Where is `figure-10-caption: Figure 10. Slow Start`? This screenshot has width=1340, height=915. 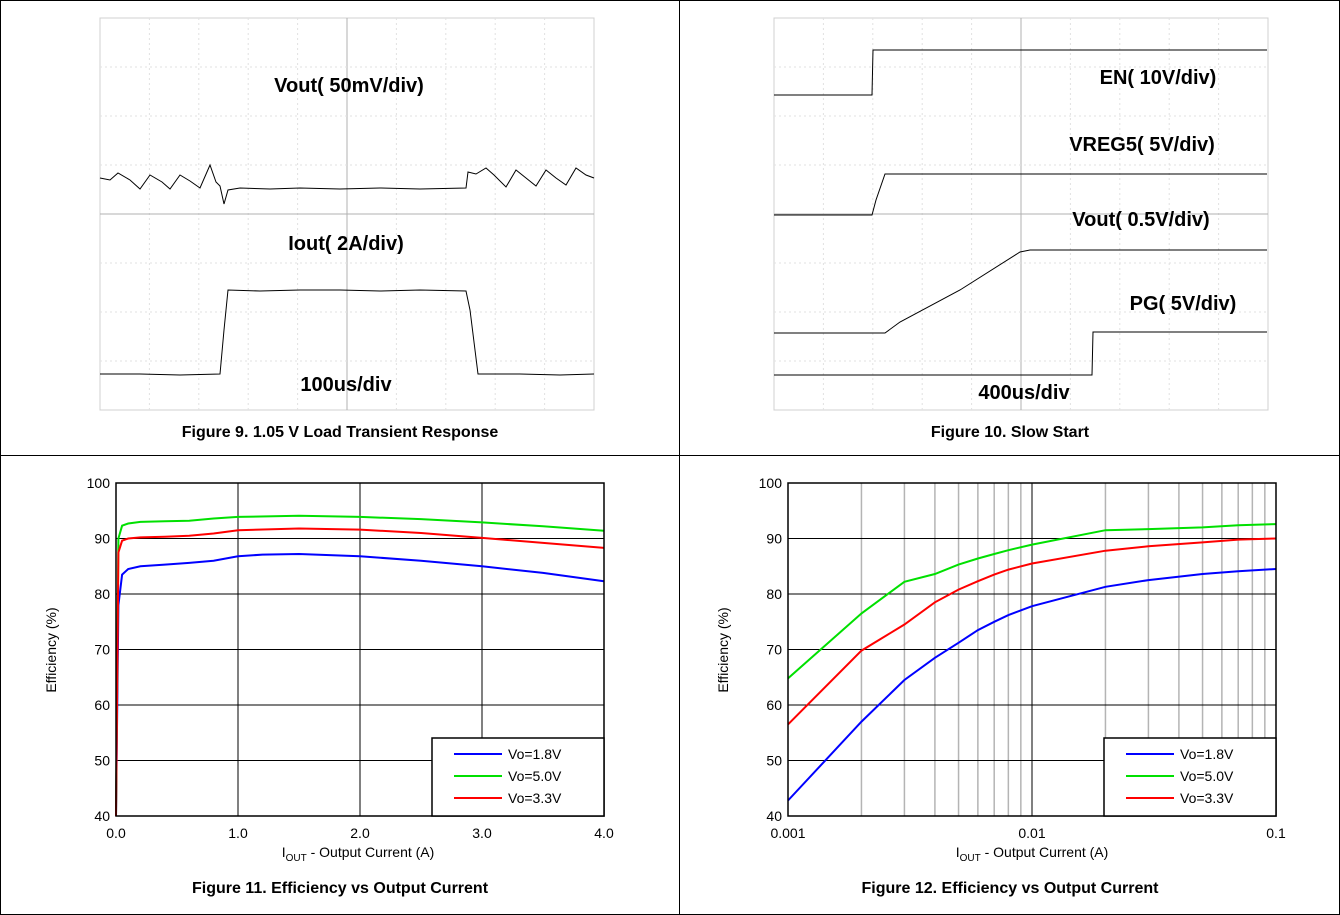 figure-10-caption: Figure 10. Slow Start is located at coordinates (1010, 432).